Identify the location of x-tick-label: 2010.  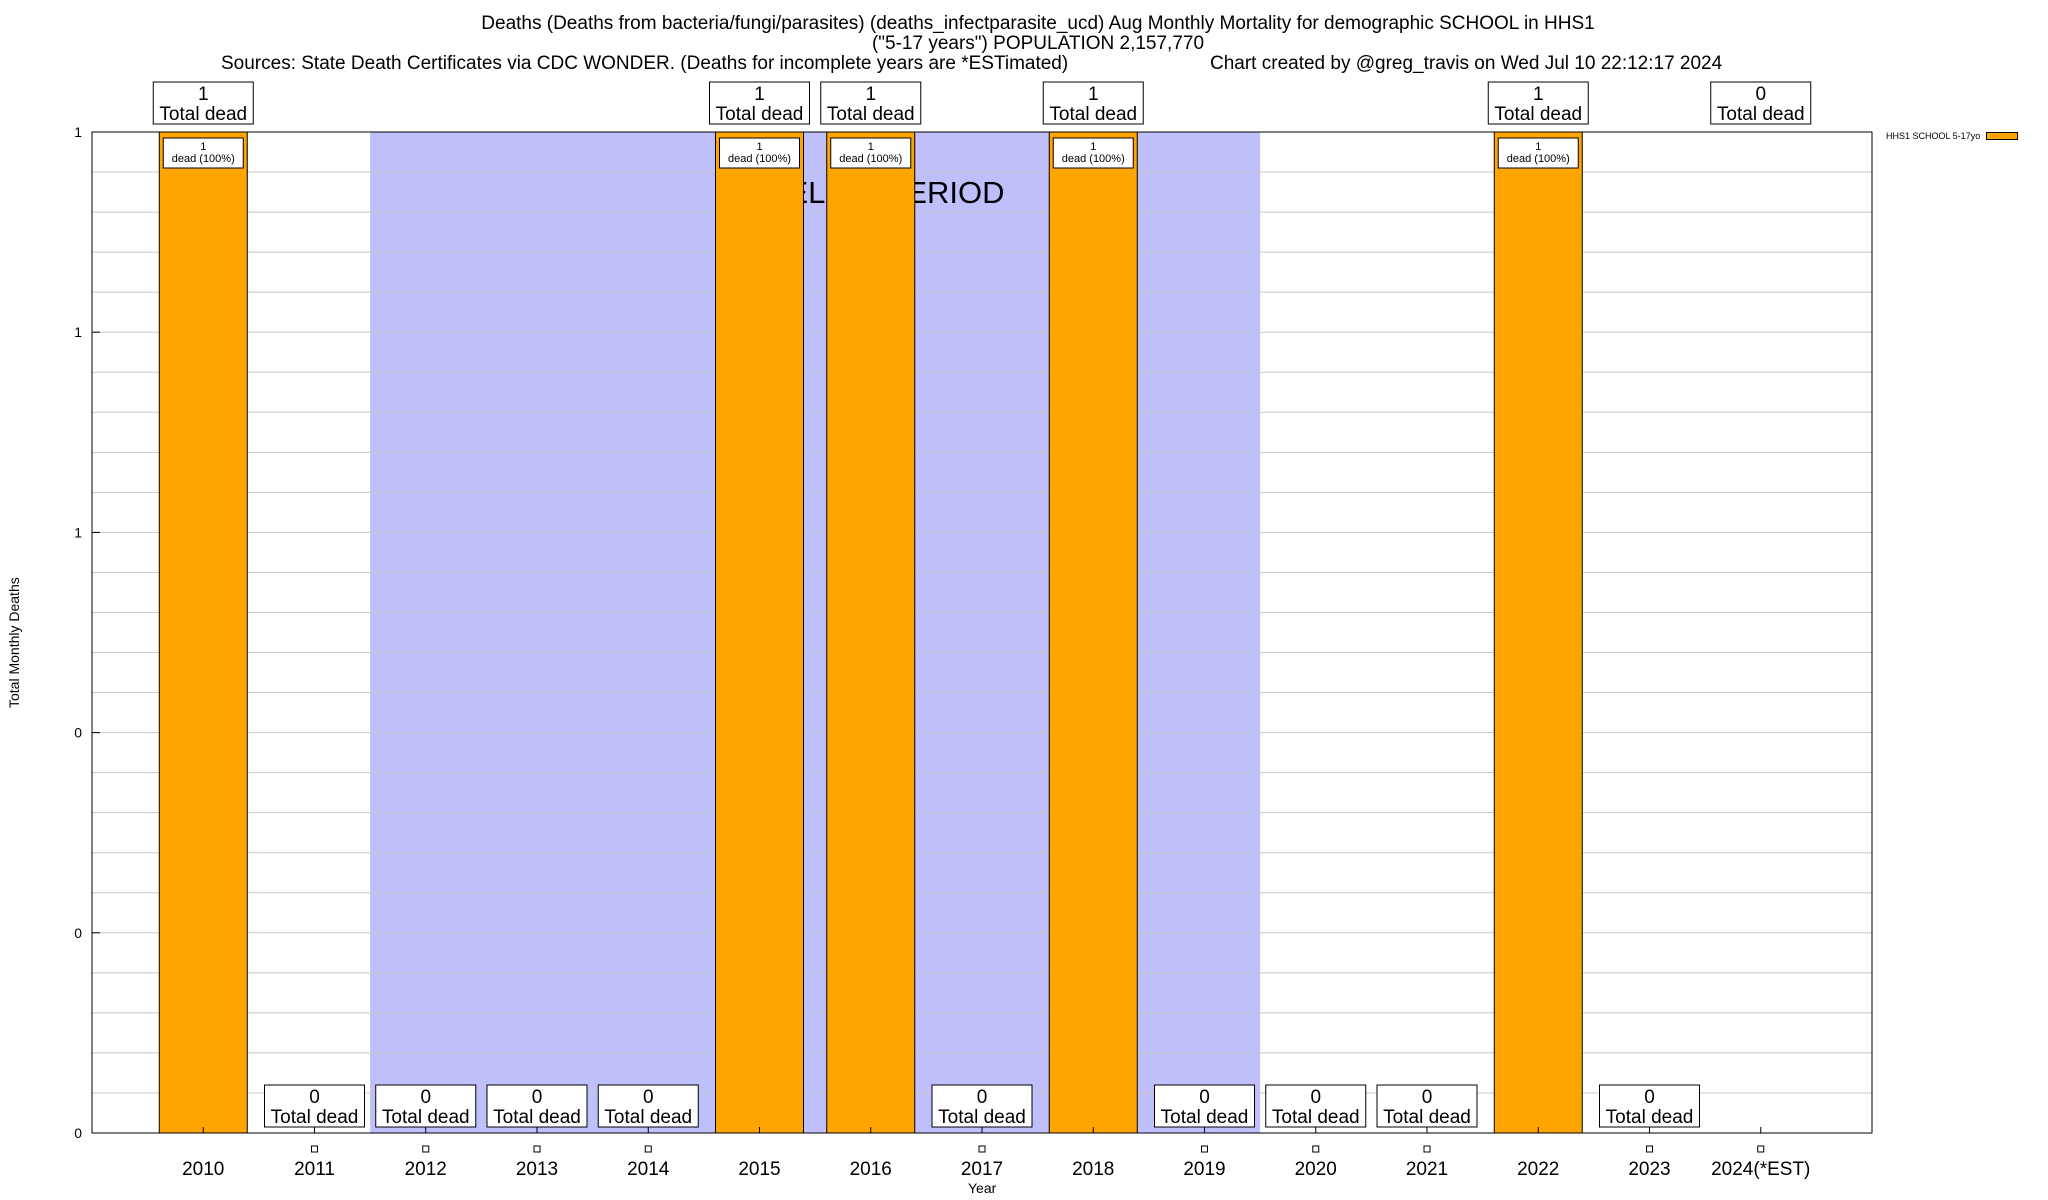
(203, 1169).